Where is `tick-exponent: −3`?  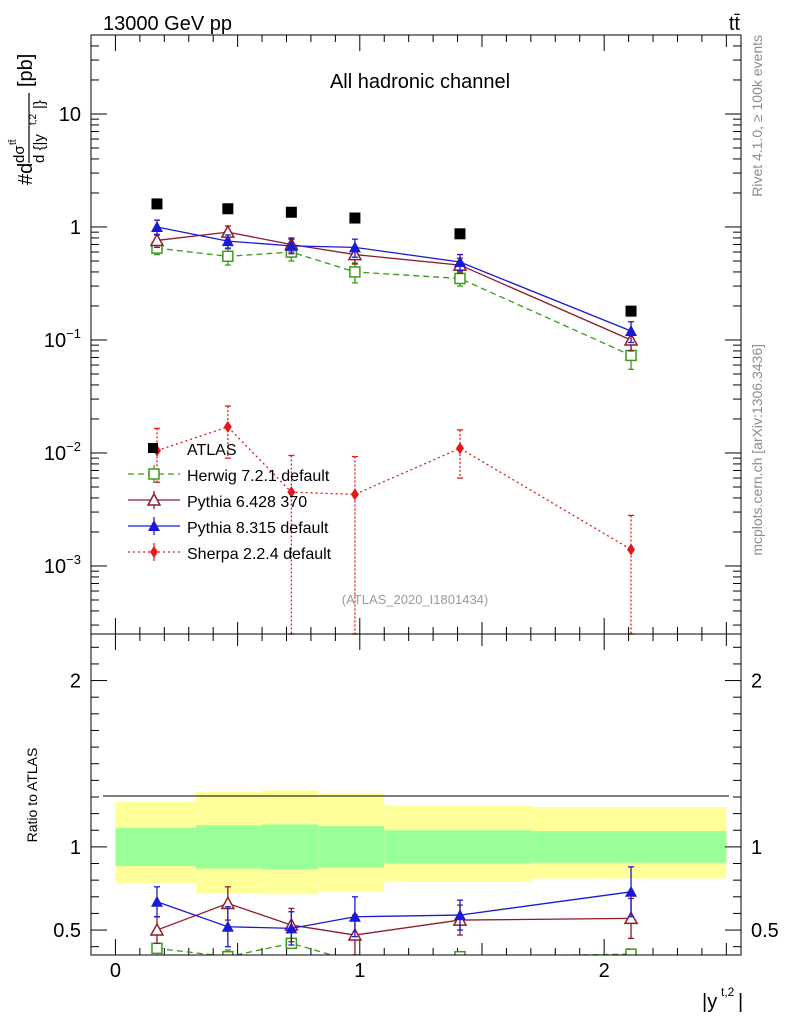 tick-exponent: −3 is located at coordinates (73, 559).